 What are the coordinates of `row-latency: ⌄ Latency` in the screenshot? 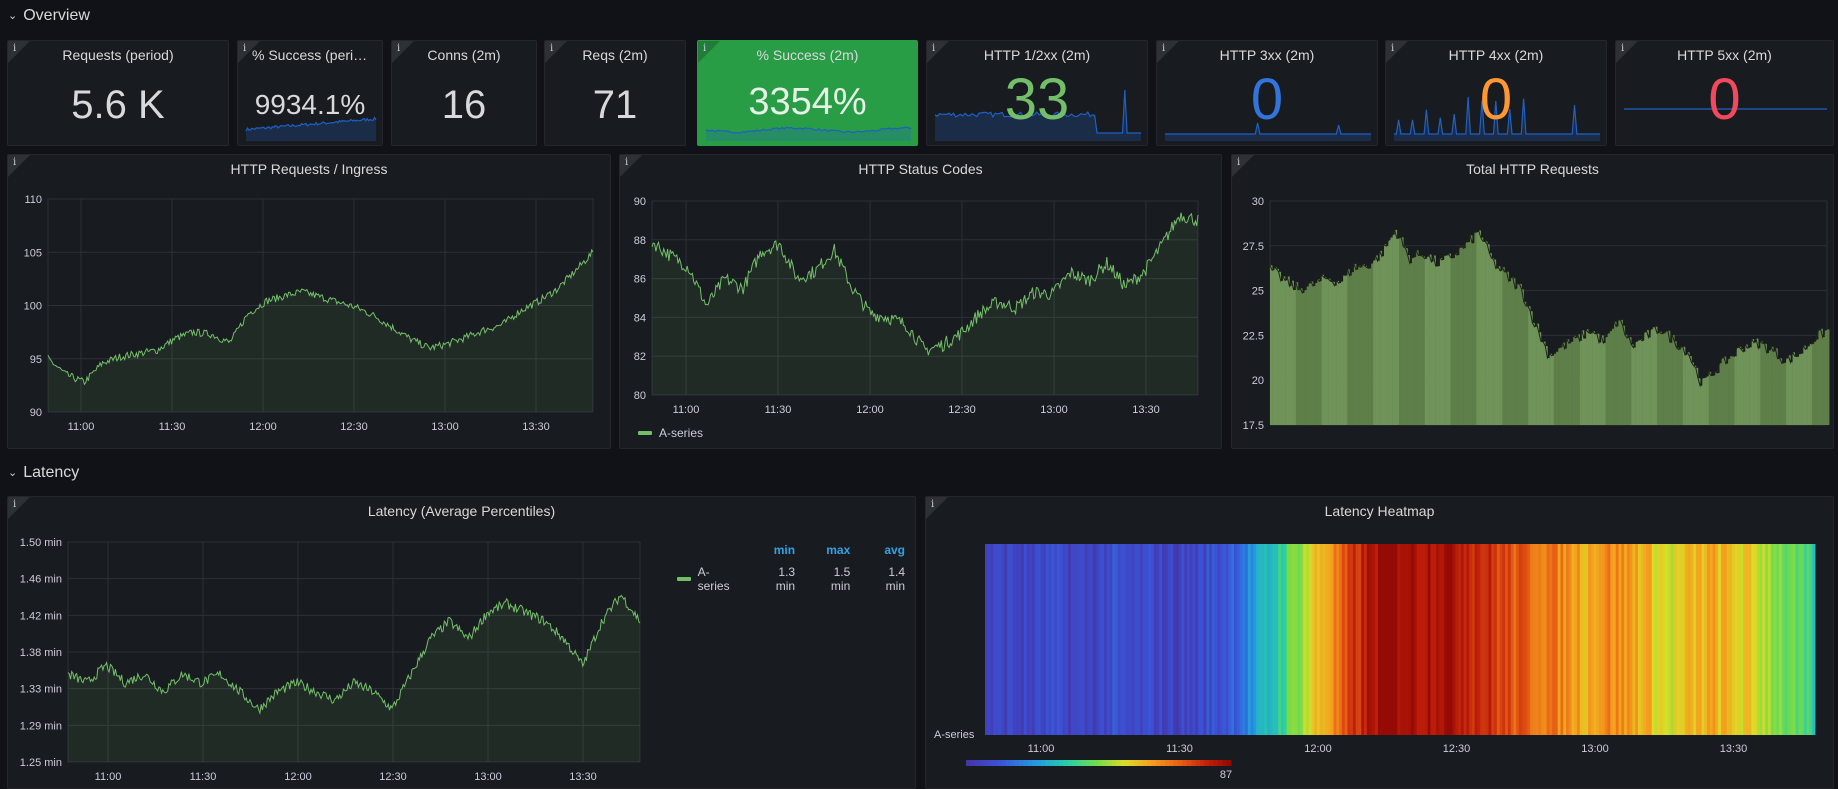 It's located at (43, 473).